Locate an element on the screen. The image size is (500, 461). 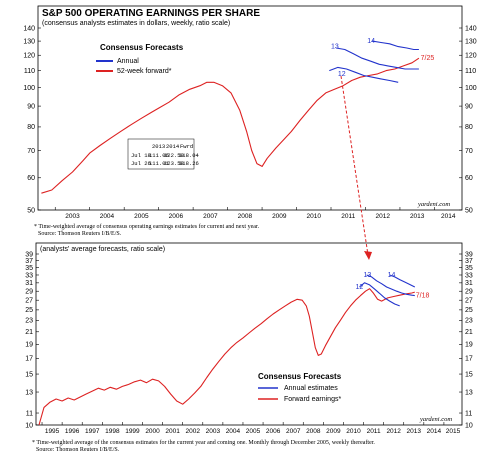
bottom-x-tick-label-2001: 2001 is located at coordinates (172, 431).